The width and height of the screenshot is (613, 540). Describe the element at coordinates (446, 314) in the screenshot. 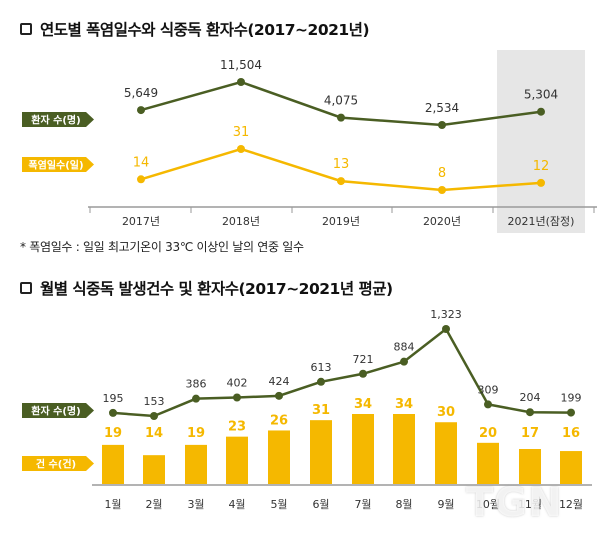

I see `monthly-patient-data-label: 1,323` at that location.